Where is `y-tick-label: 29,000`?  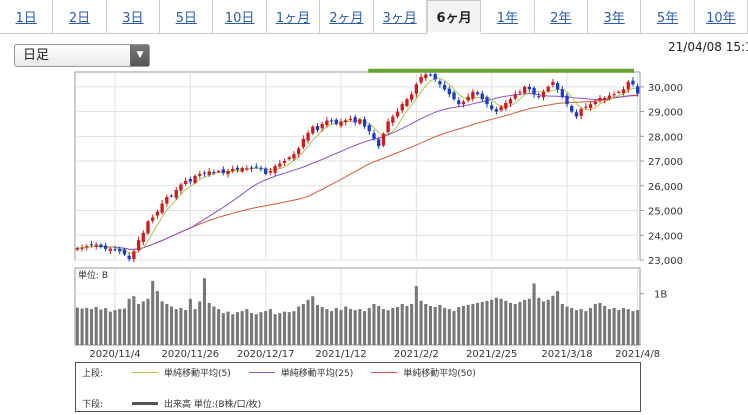
y-tick-label: 29,000 is located at coordinates (665, 113).